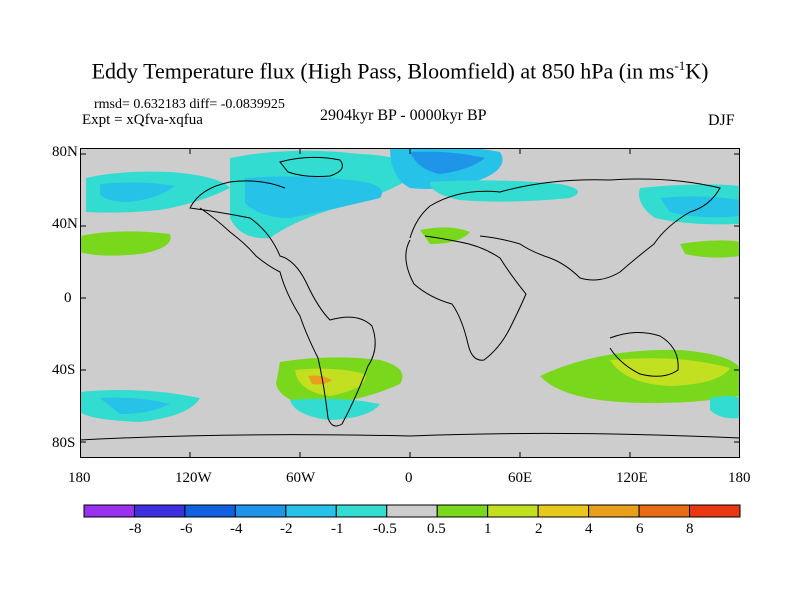 Image resolution: width=800 pixels, height=600 pixels. What do you see at coordinates (301, 478) in the screenshot?
I see `lon-label: 60W` at bounding box center [301, 478].